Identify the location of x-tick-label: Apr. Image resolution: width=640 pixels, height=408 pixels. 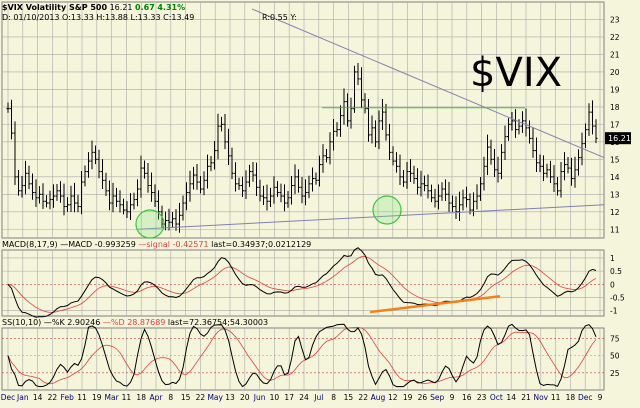
(157, 397).